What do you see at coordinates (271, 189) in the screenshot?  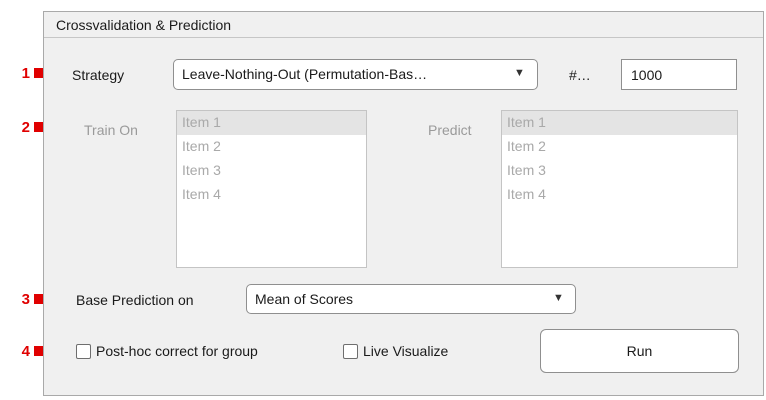 I see `train-on-listbox: Item 1 Item 2 Item 3 Item 4` at bounding box center [271, 189].